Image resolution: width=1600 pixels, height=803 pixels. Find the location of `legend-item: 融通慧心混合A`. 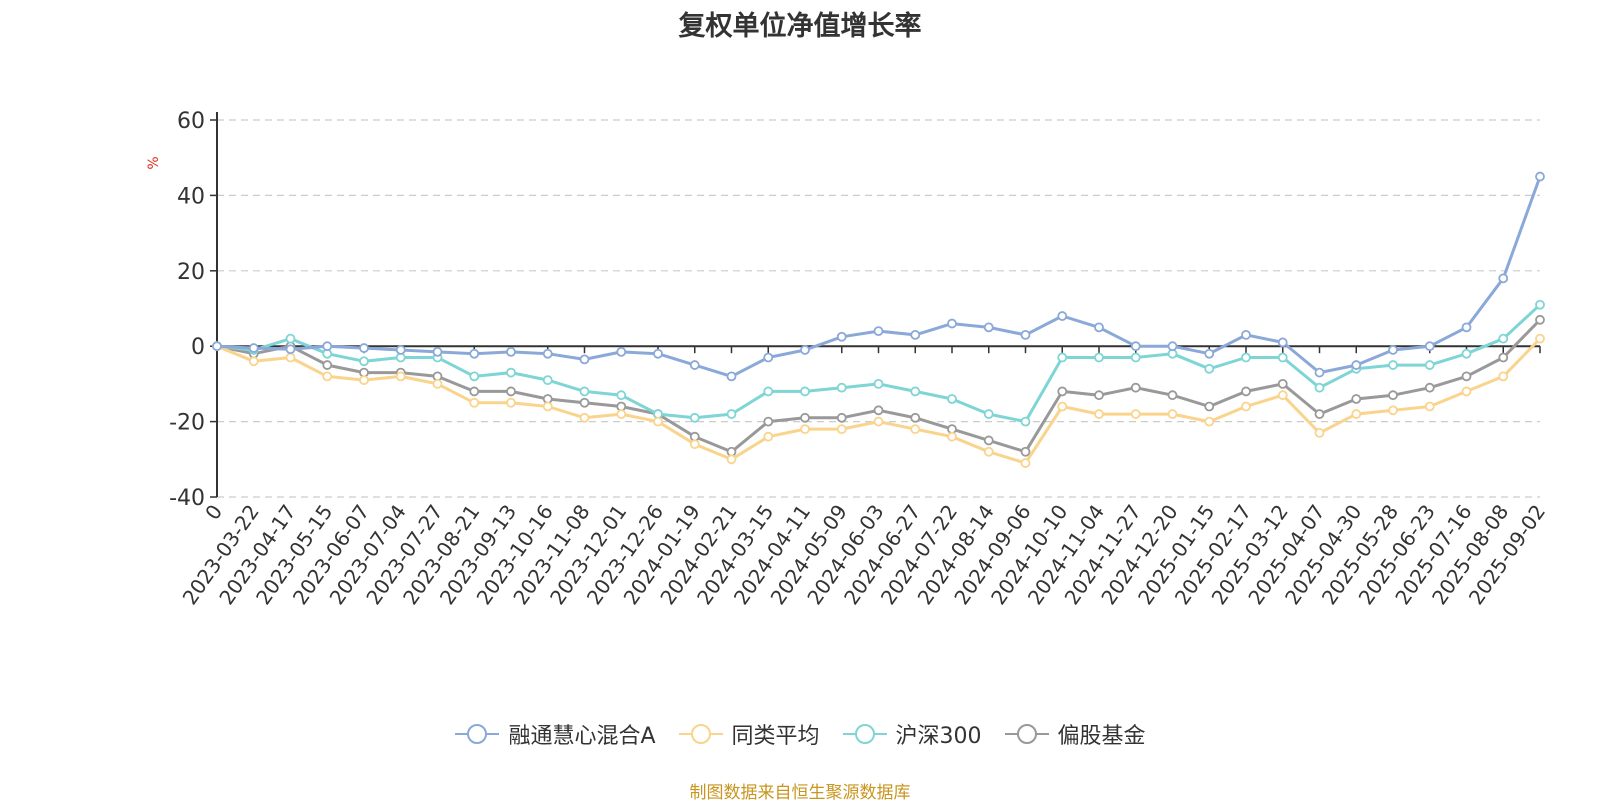

legend-item: 融通慧心混合A is located at coordinates (555, 734).